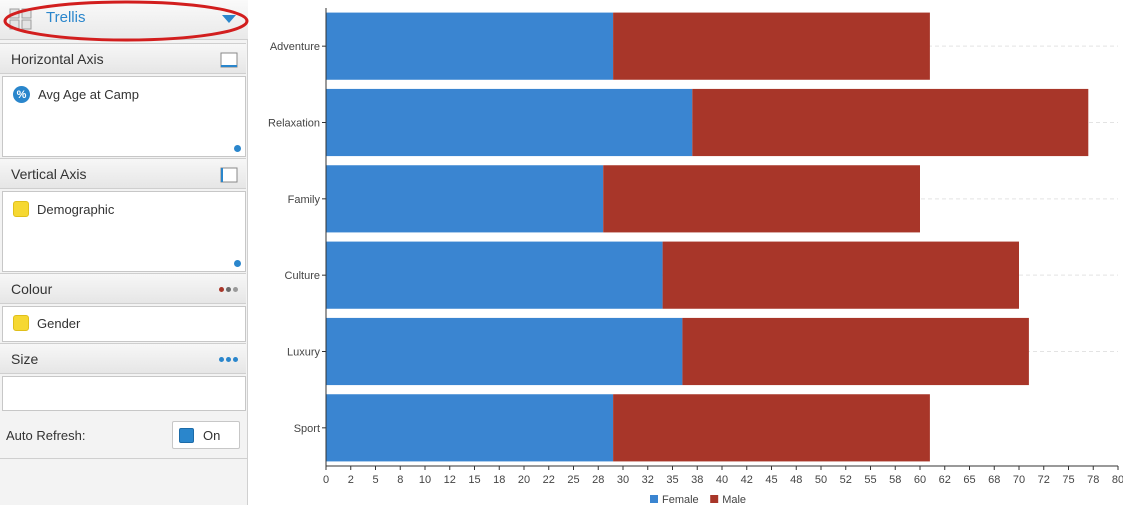 This screenshot has height=505, width=1123. I want to click on y-tick-label: Family, so click(304, 200).